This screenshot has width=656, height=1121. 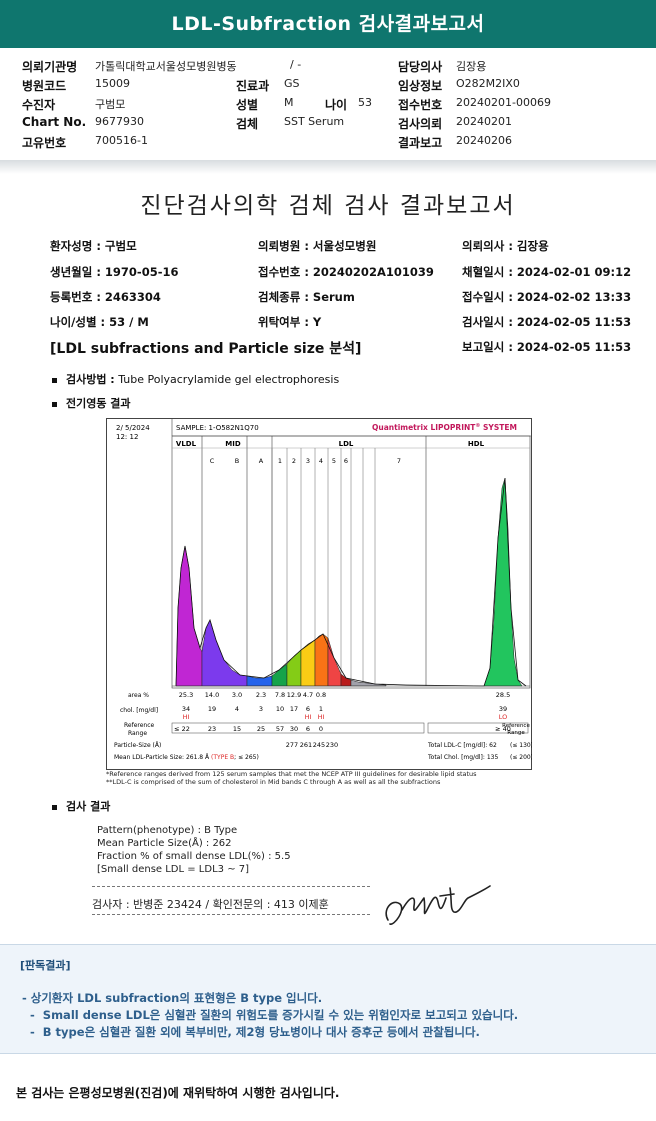 What do you see at coordinates (237, 729) in the screenshot?
I see `ref-value: 15` at bounding box center [237, 729].